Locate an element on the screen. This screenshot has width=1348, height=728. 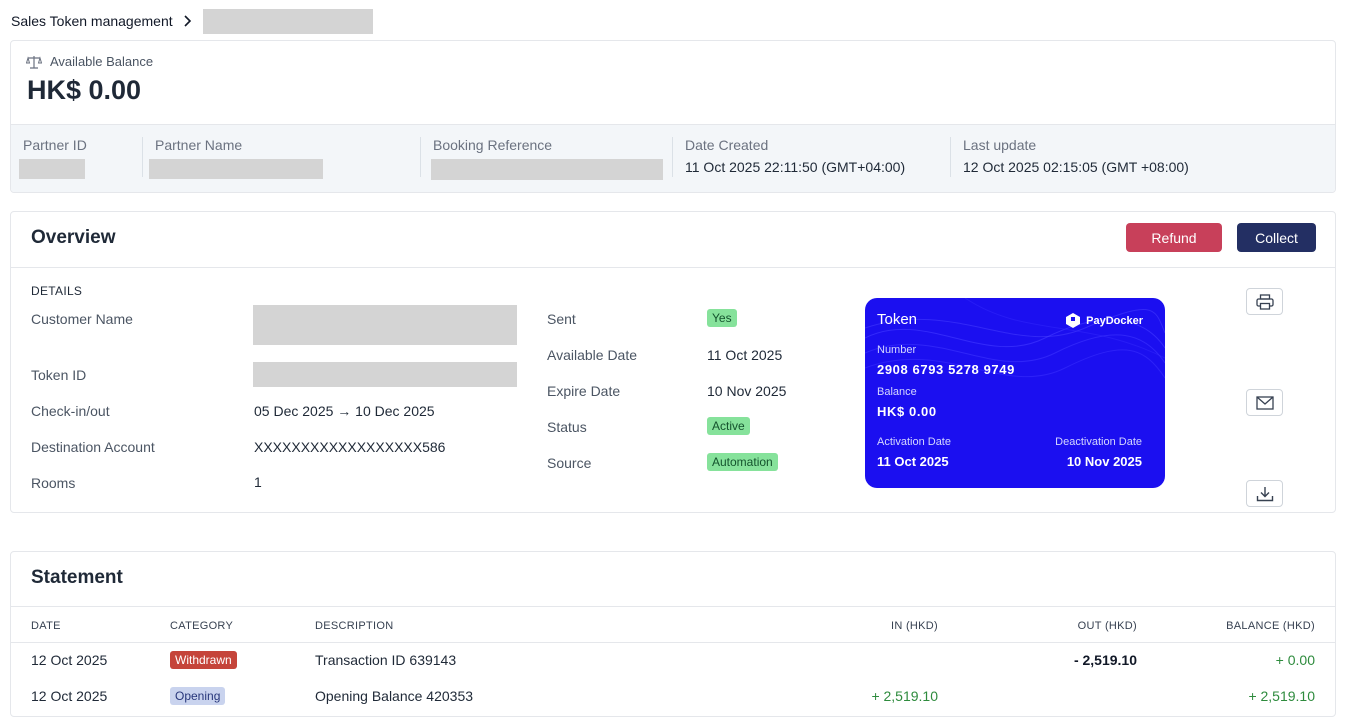
breadcrumb-root: Sales Token management is located at coordinates (92, 21).